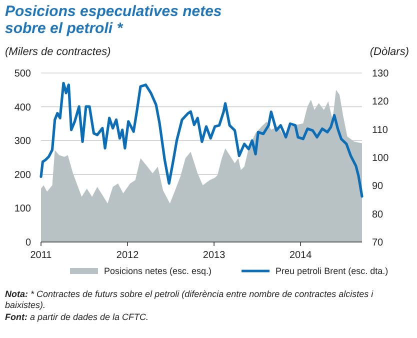 The height and width of the screenshot is (338, 417). I want to click on y-tick-label: 400, so click(23, 108).